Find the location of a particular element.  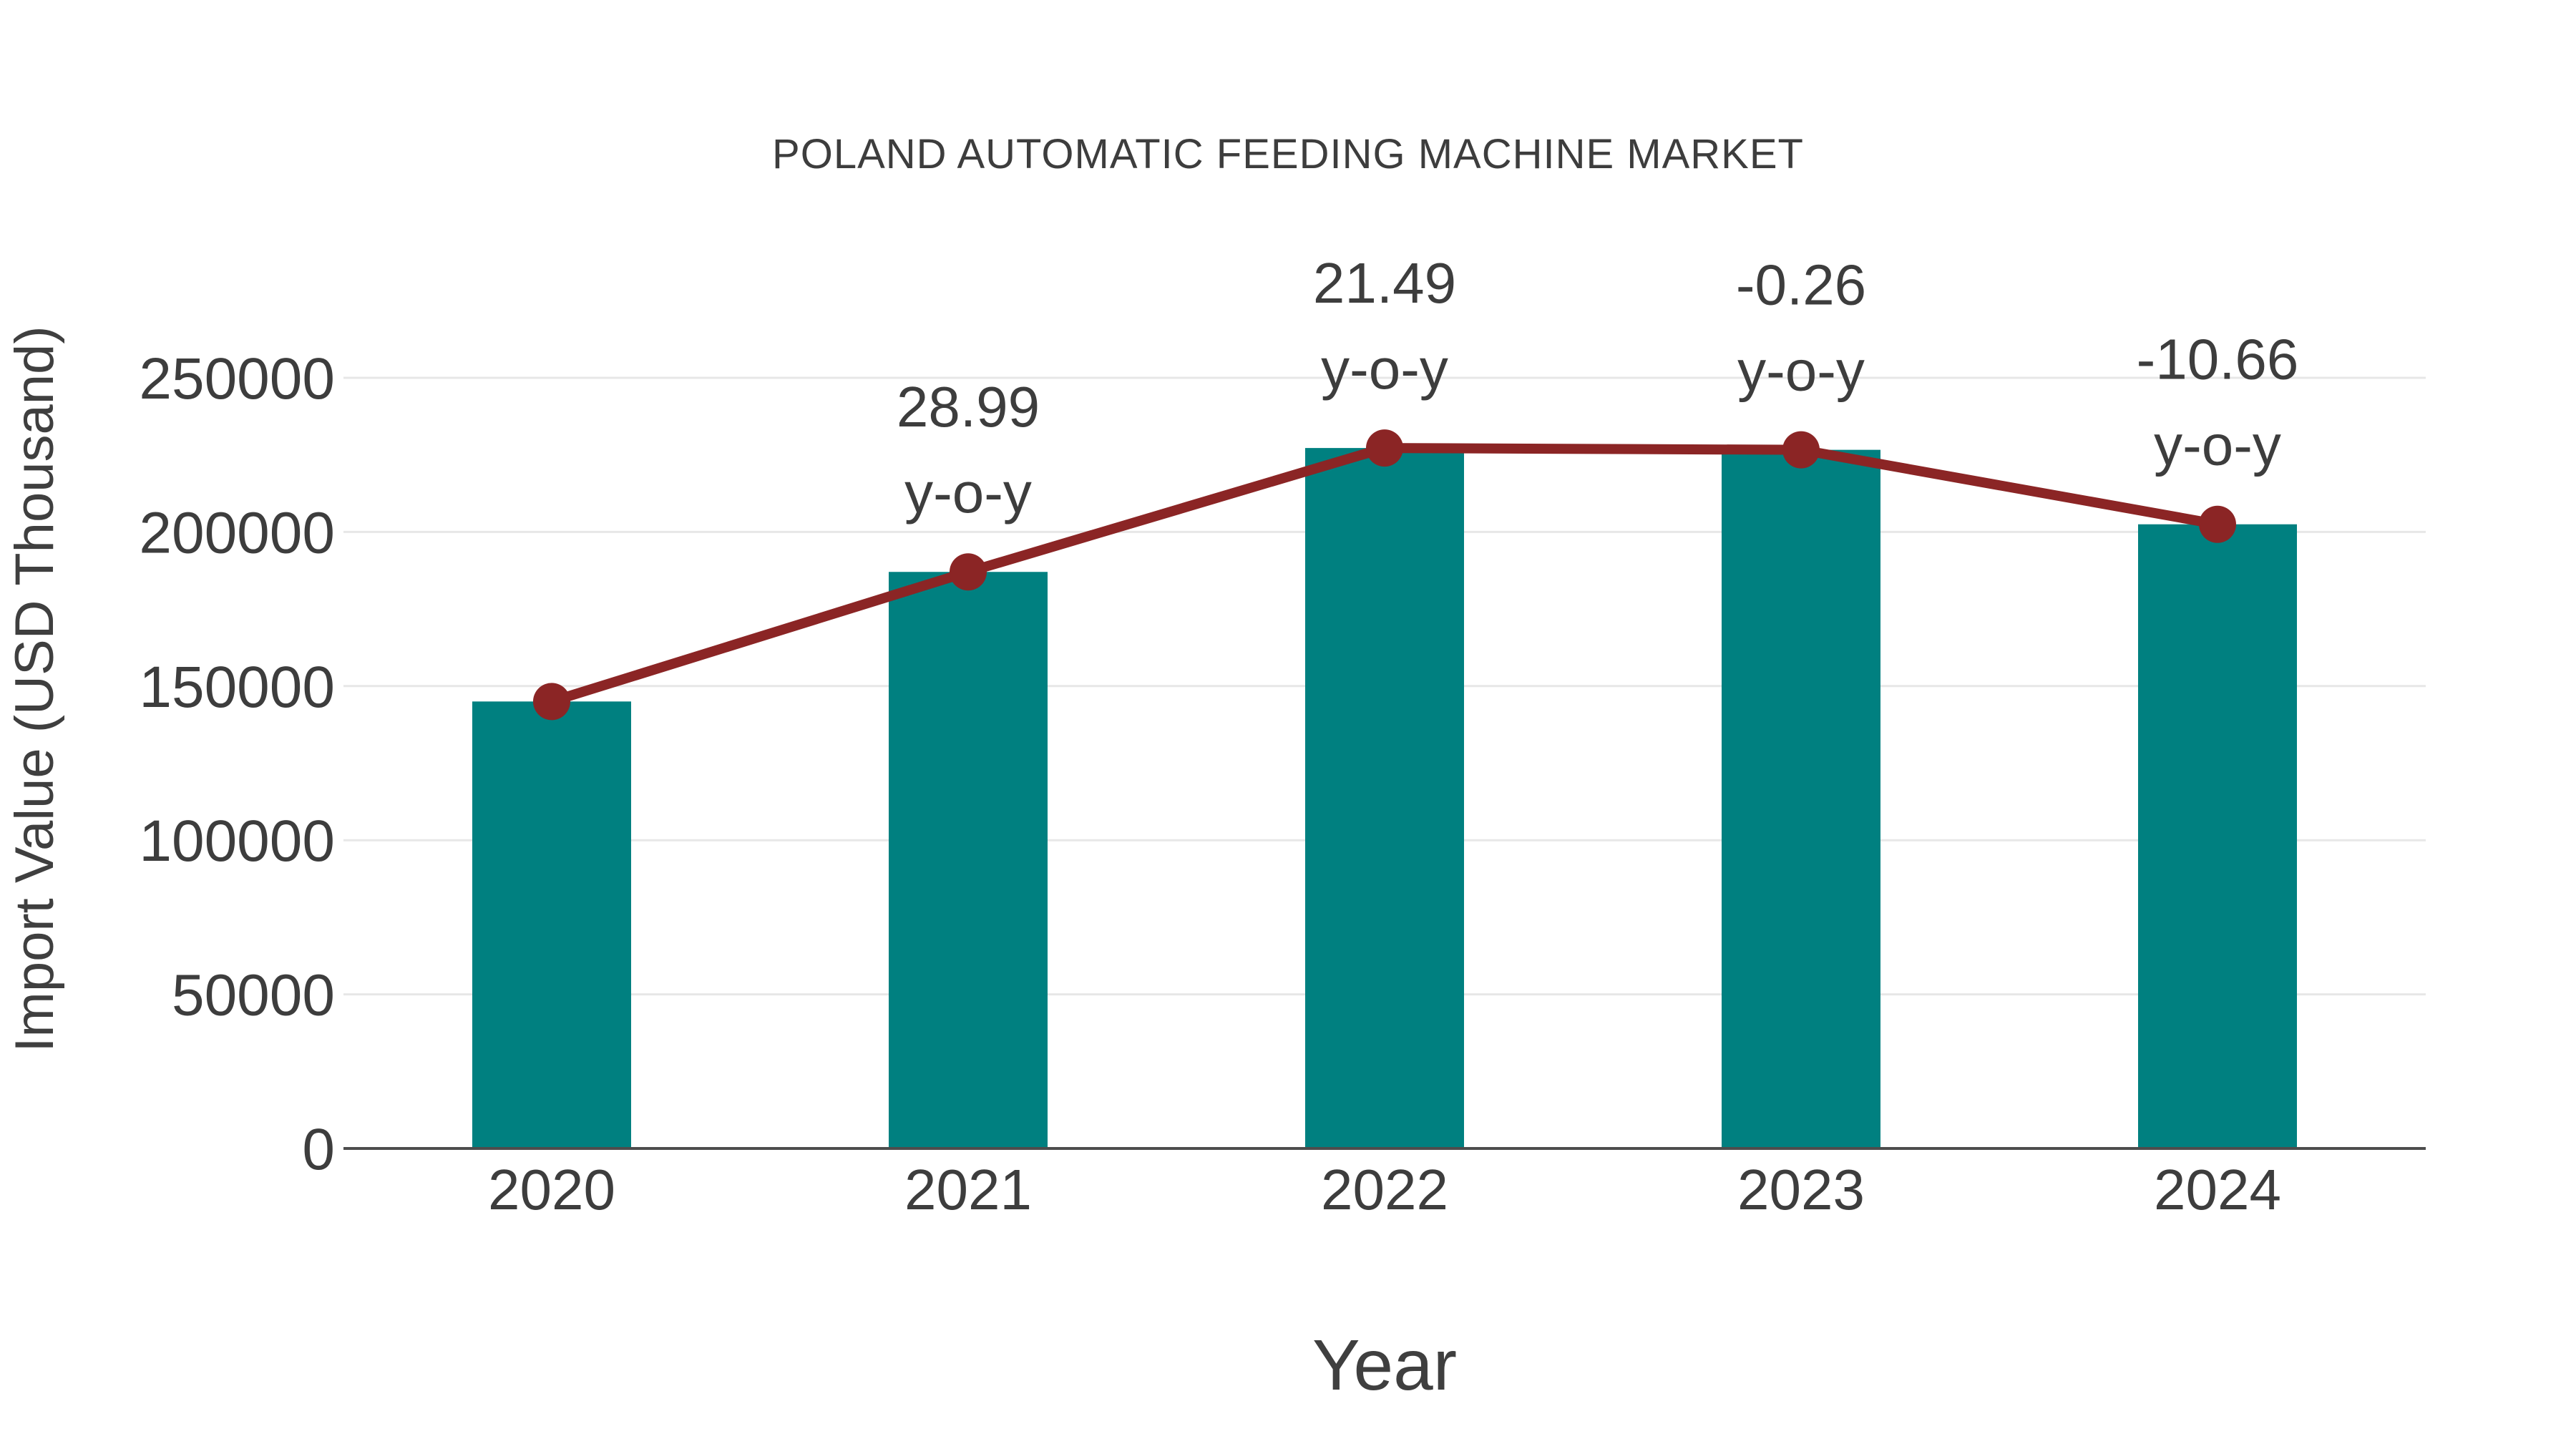

x-tick-label: 2021 is located at coordinates (968, 1189).